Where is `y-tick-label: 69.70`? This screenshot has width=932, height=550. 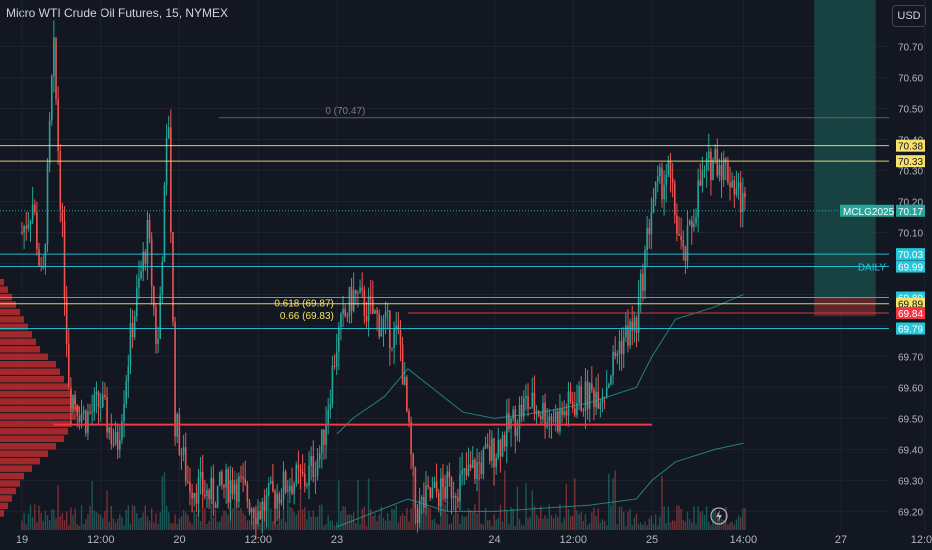 y-tick-label: 69.70 is located at coordinates (910, 357).